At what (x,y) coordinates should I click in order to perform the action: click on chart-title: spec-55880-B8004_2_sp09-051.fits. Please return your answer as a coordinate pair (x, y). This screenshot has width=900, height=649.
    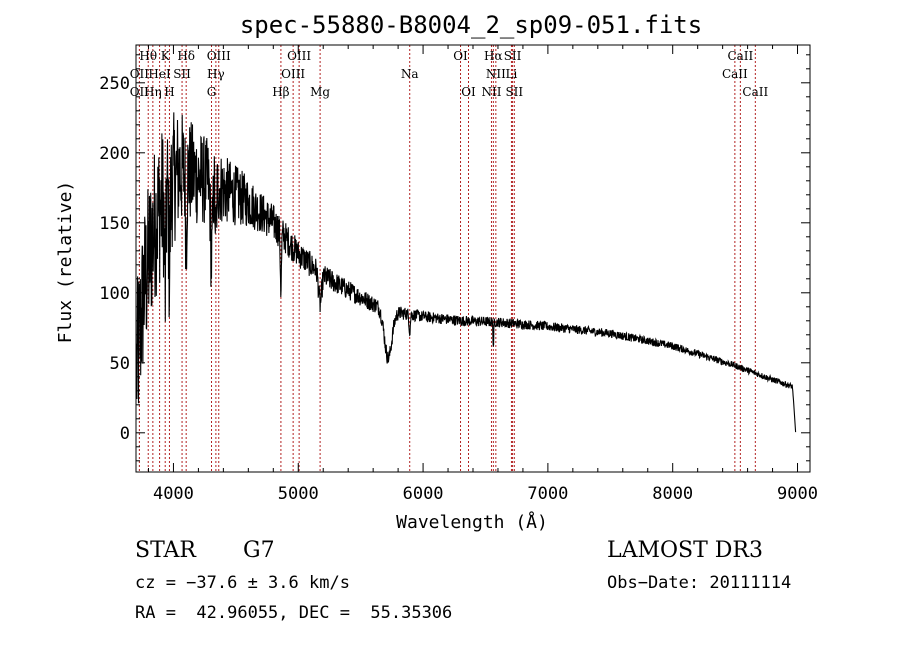
    Looking at the image, I should click on (471, 25).